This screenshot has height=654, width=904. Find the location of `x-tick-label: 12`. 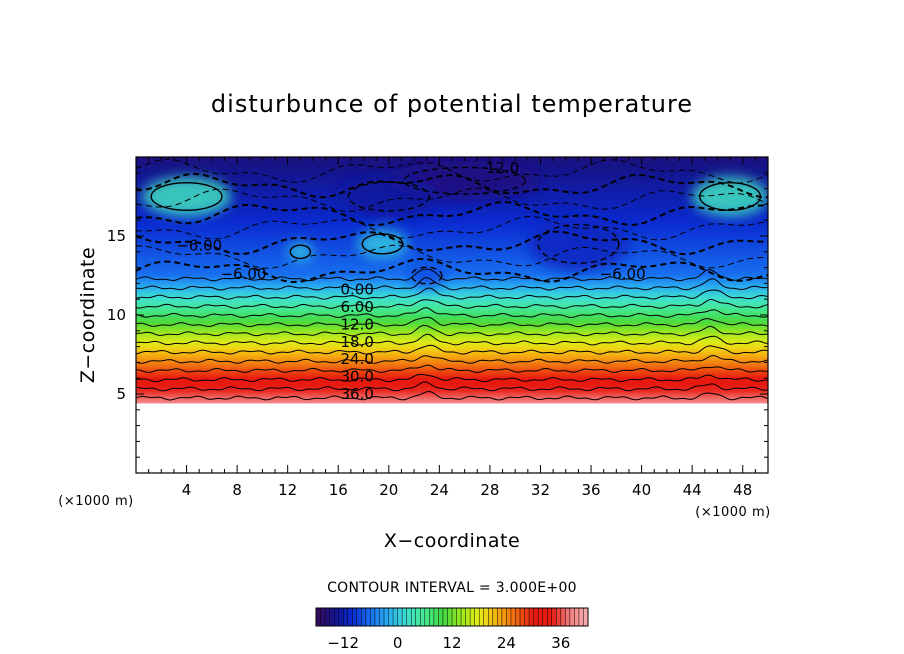

x-tick-label: 12 is located at coordinates (287, 490).